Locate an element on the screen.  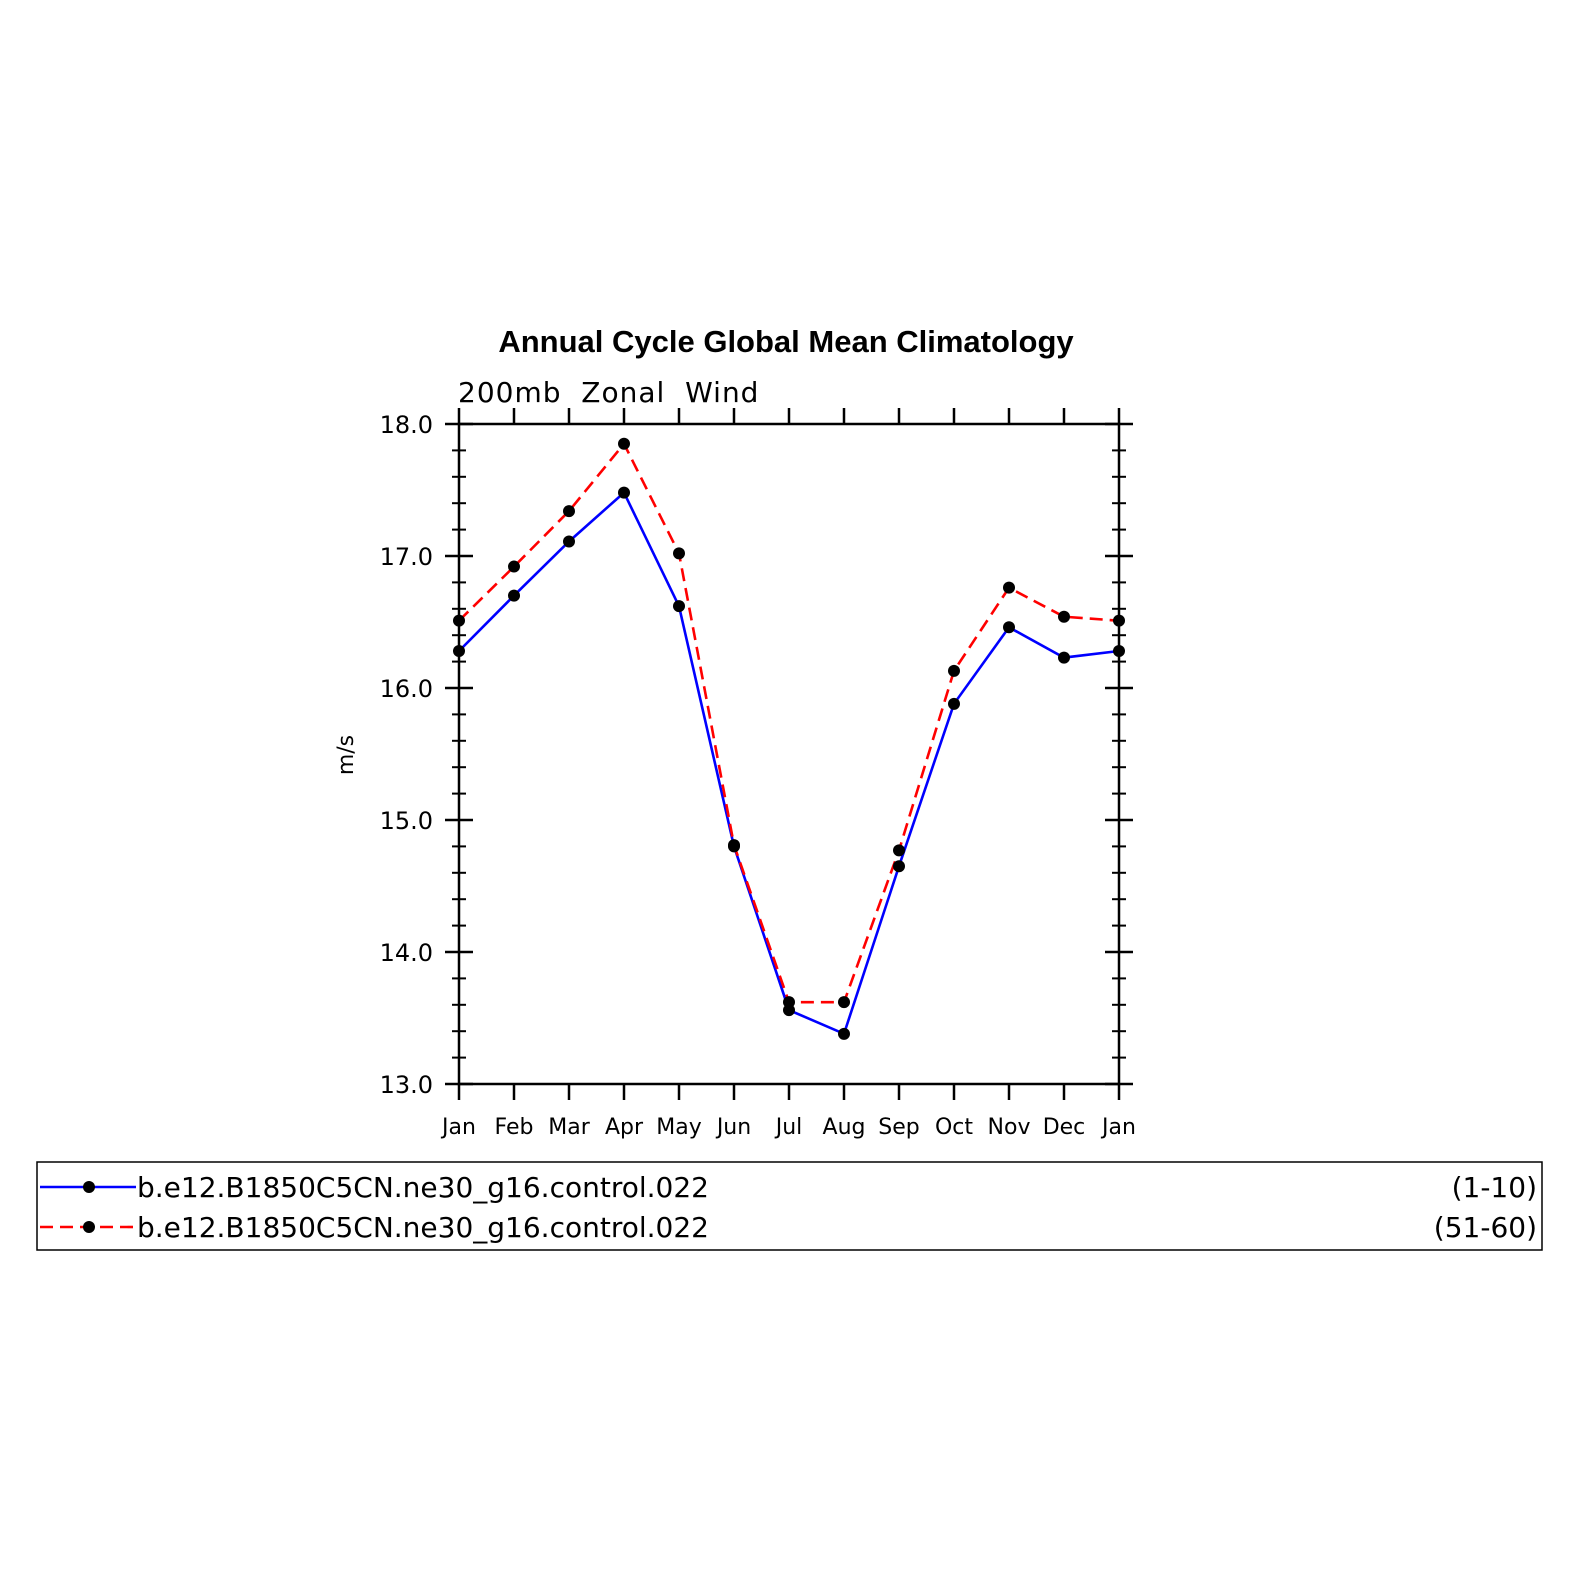
chart-subtitle: 200mb Zonal Wind is located at coordinates (608, 392).